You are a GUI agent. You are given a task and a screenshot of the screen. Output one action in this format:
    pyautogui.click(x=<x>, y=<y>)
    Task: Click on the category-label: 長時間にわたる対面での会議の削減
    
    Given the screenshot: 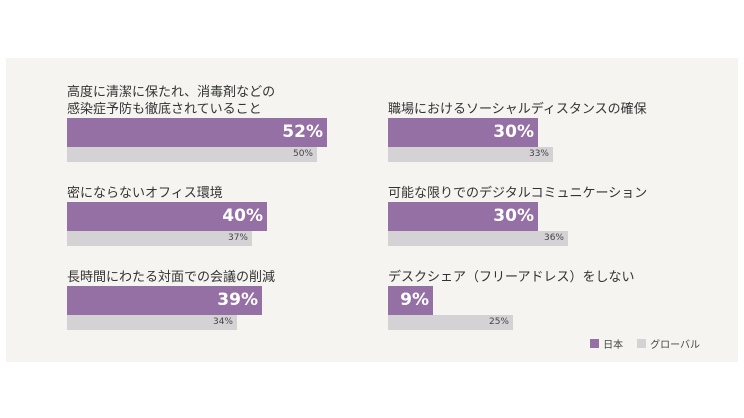 What is the action you would take?
    pyautogui.click(x=171, y=277)
    